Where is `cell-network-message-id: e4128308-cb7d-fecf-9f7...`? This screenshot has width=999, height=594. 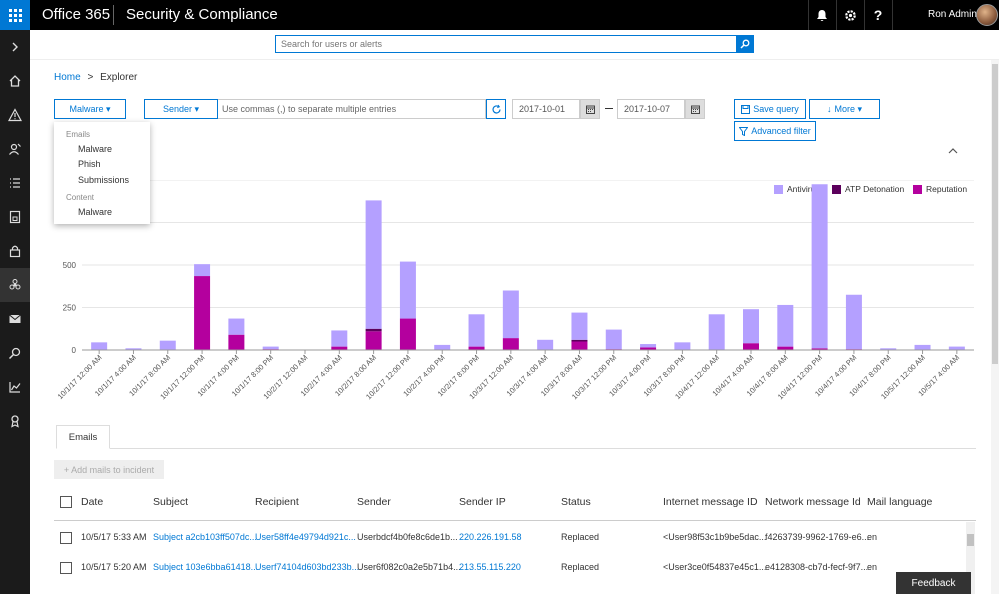
cell-network-message-id: e4128308-cb7d-fecf-9f7... is located at coordinates (817, 567).